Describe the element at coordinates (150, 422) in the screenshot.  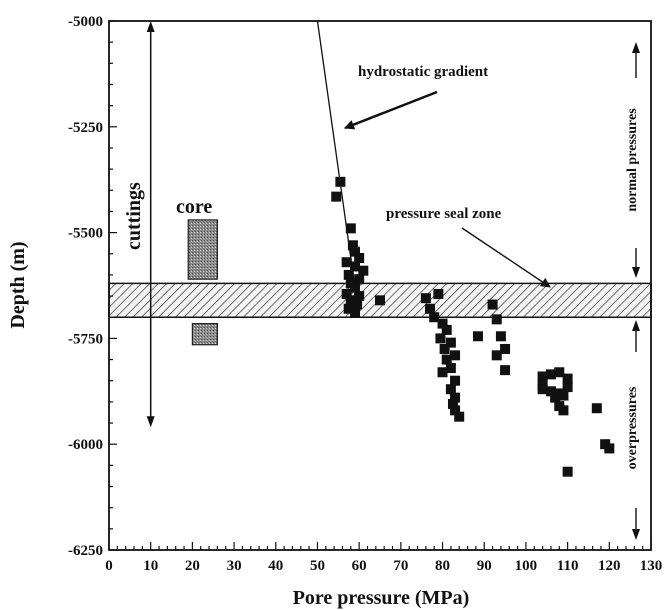
I see `cuttings-arrow-bottom` at that location.